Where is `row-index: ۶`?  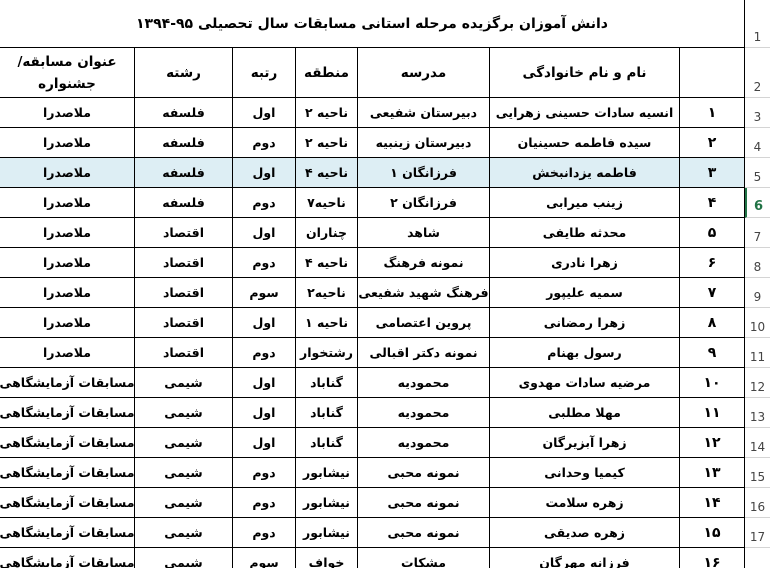
row-index: ۶ is located at coordinates (712, 263).